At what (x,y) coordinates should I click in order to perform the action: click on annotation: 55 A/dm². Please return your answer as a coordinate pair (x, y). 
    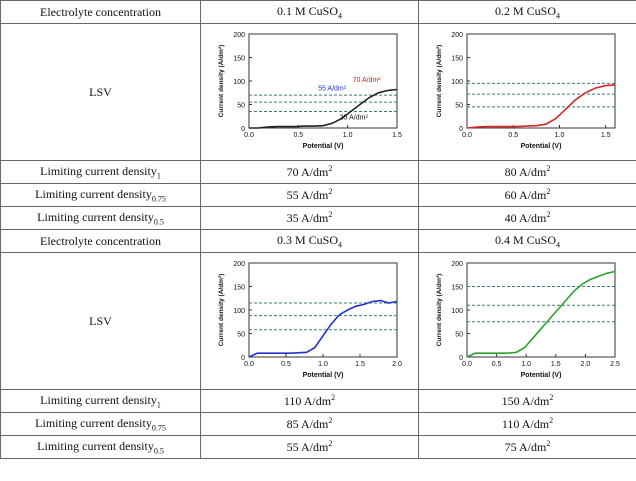
    Looking at the image, I should click on (332, 88).